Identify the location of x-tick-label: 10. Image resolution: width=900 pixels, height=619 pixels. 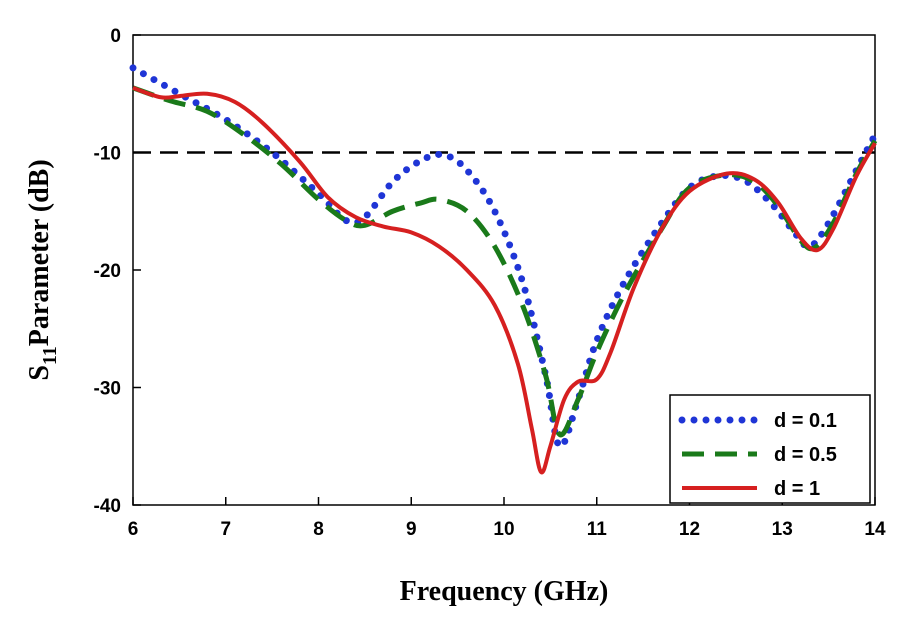
(503, 529).